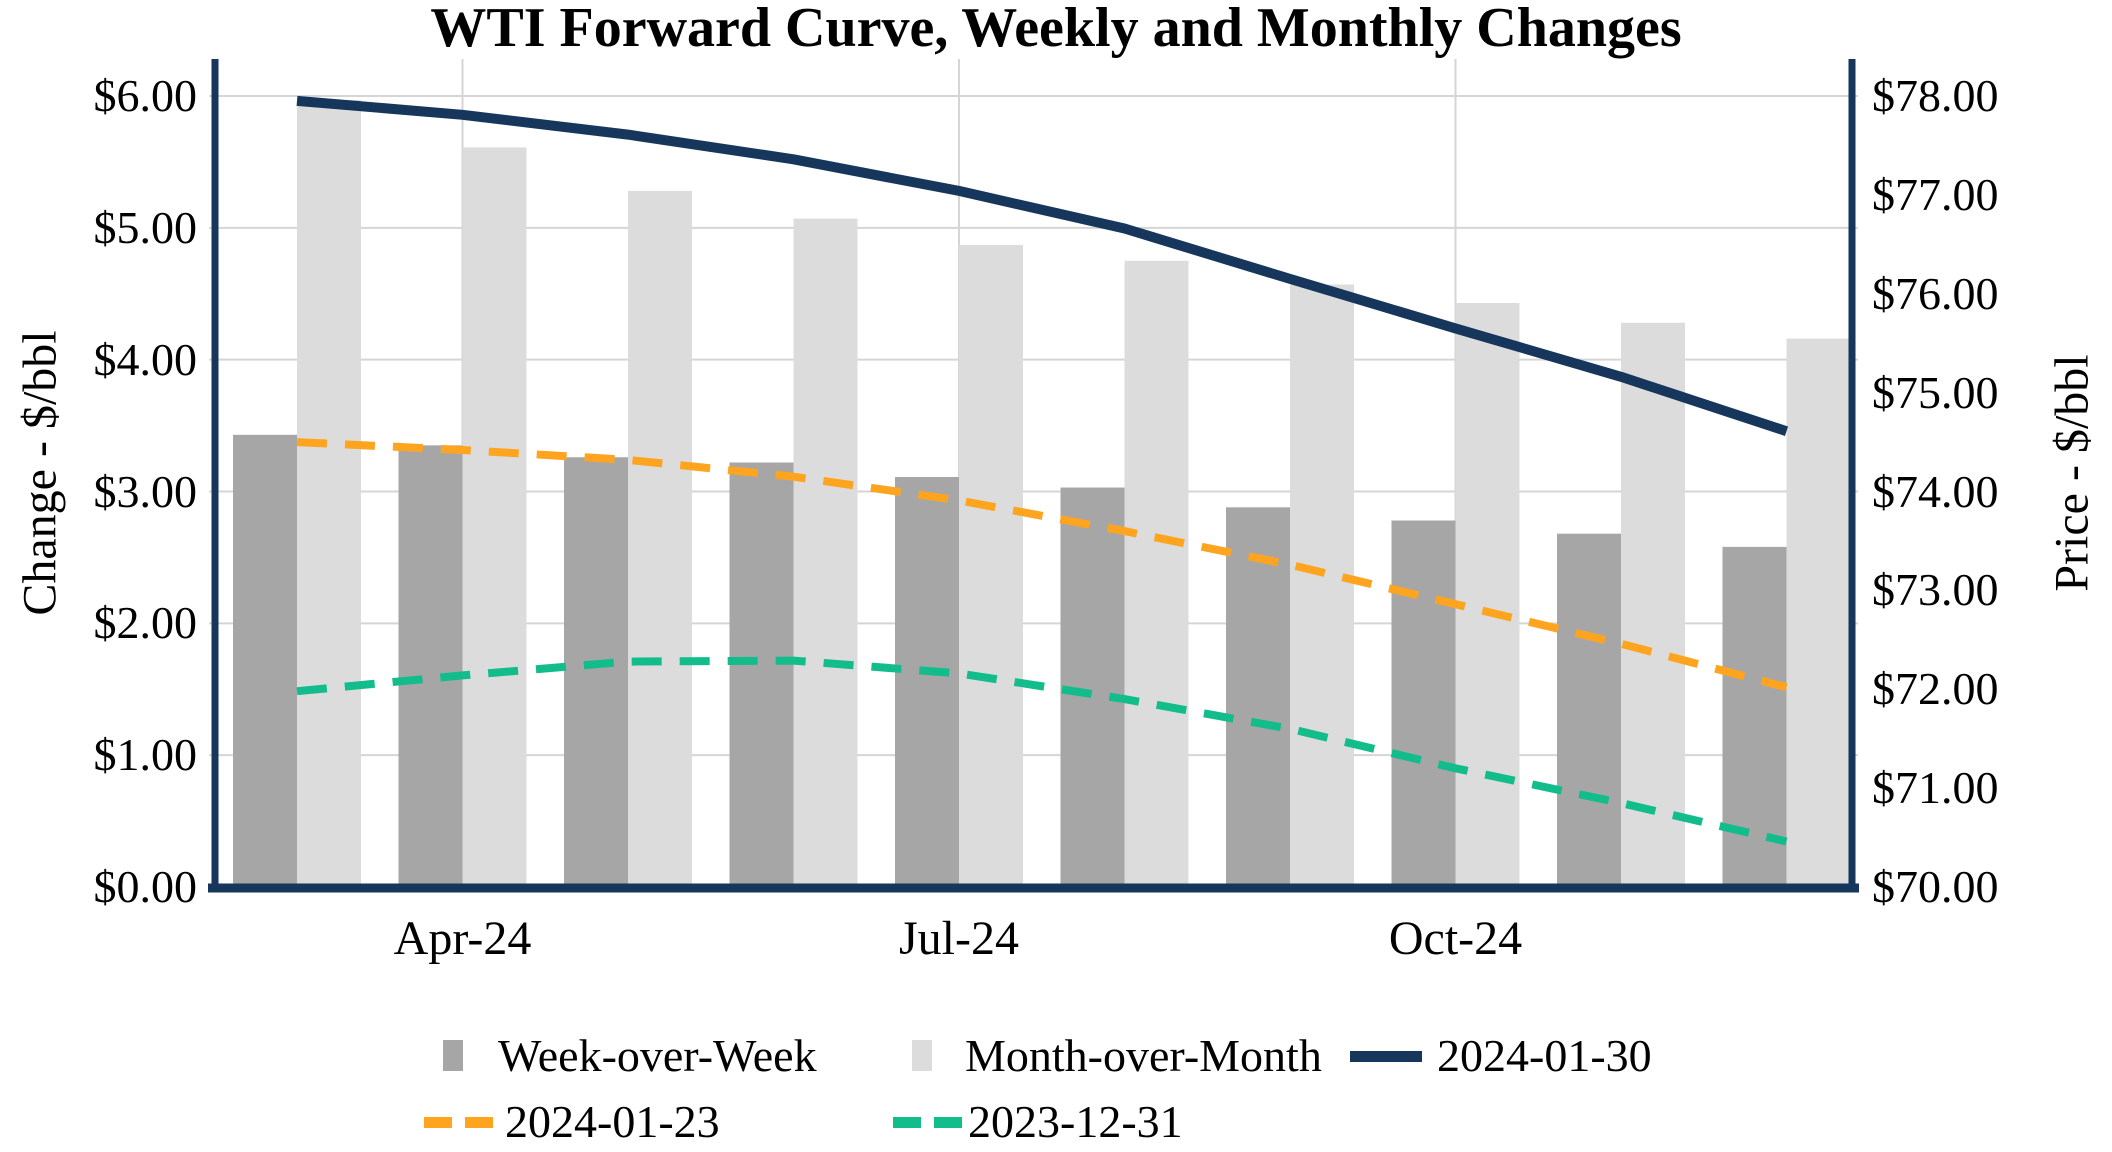 Image resolution: width=2112 pixels, height=1152 pixels. I want to click on x-axis-tick-label: Apr-24, so click(462, 938).